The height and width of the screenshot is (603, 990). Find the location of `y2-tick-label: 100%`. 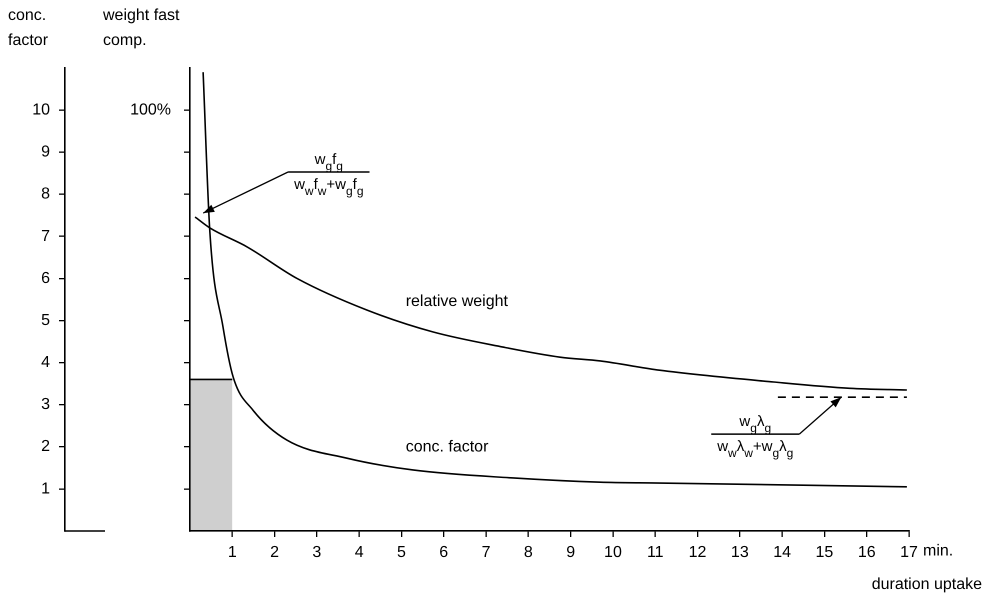

y2-tick-label: 100% is located at coordinates (150, 109).